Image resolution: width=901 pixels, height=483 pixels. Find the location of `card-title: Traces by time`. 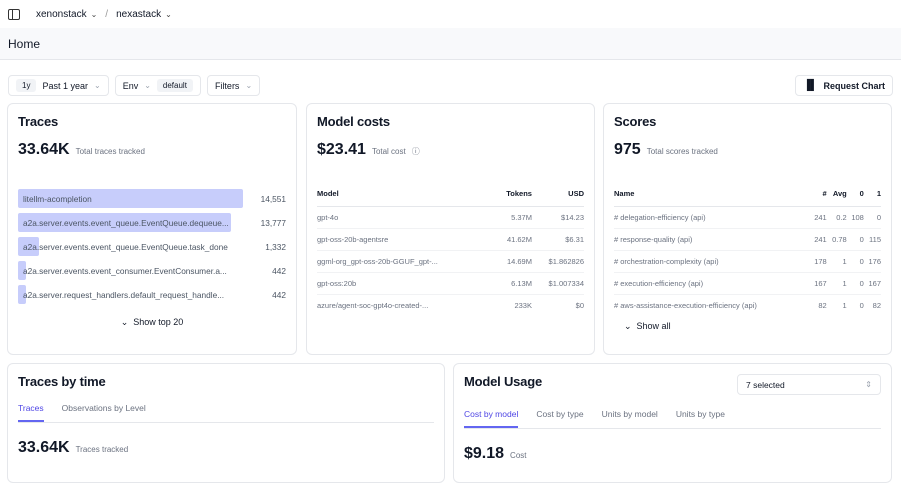

card-title: Traces by time is located at coordinates (62, 381).